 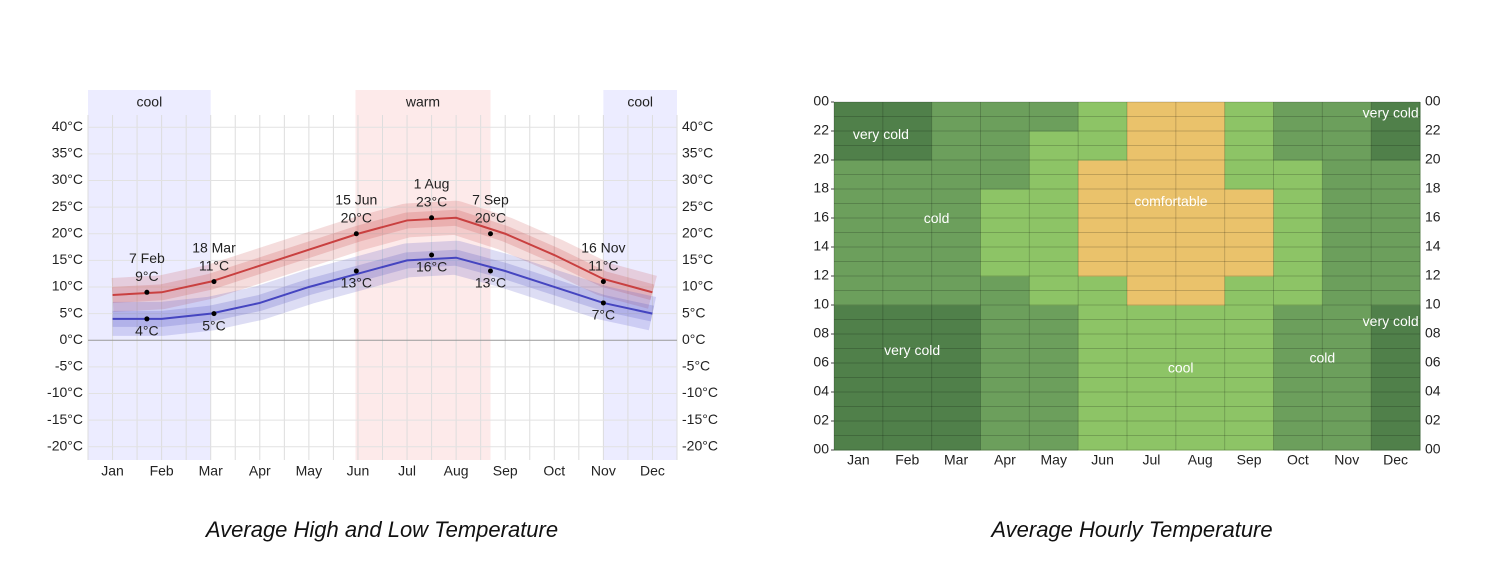 What do you see at coordinates (603, 265) in the screenshot?
I see `annotation-value: 11°C` at bounding box center [603, 265].